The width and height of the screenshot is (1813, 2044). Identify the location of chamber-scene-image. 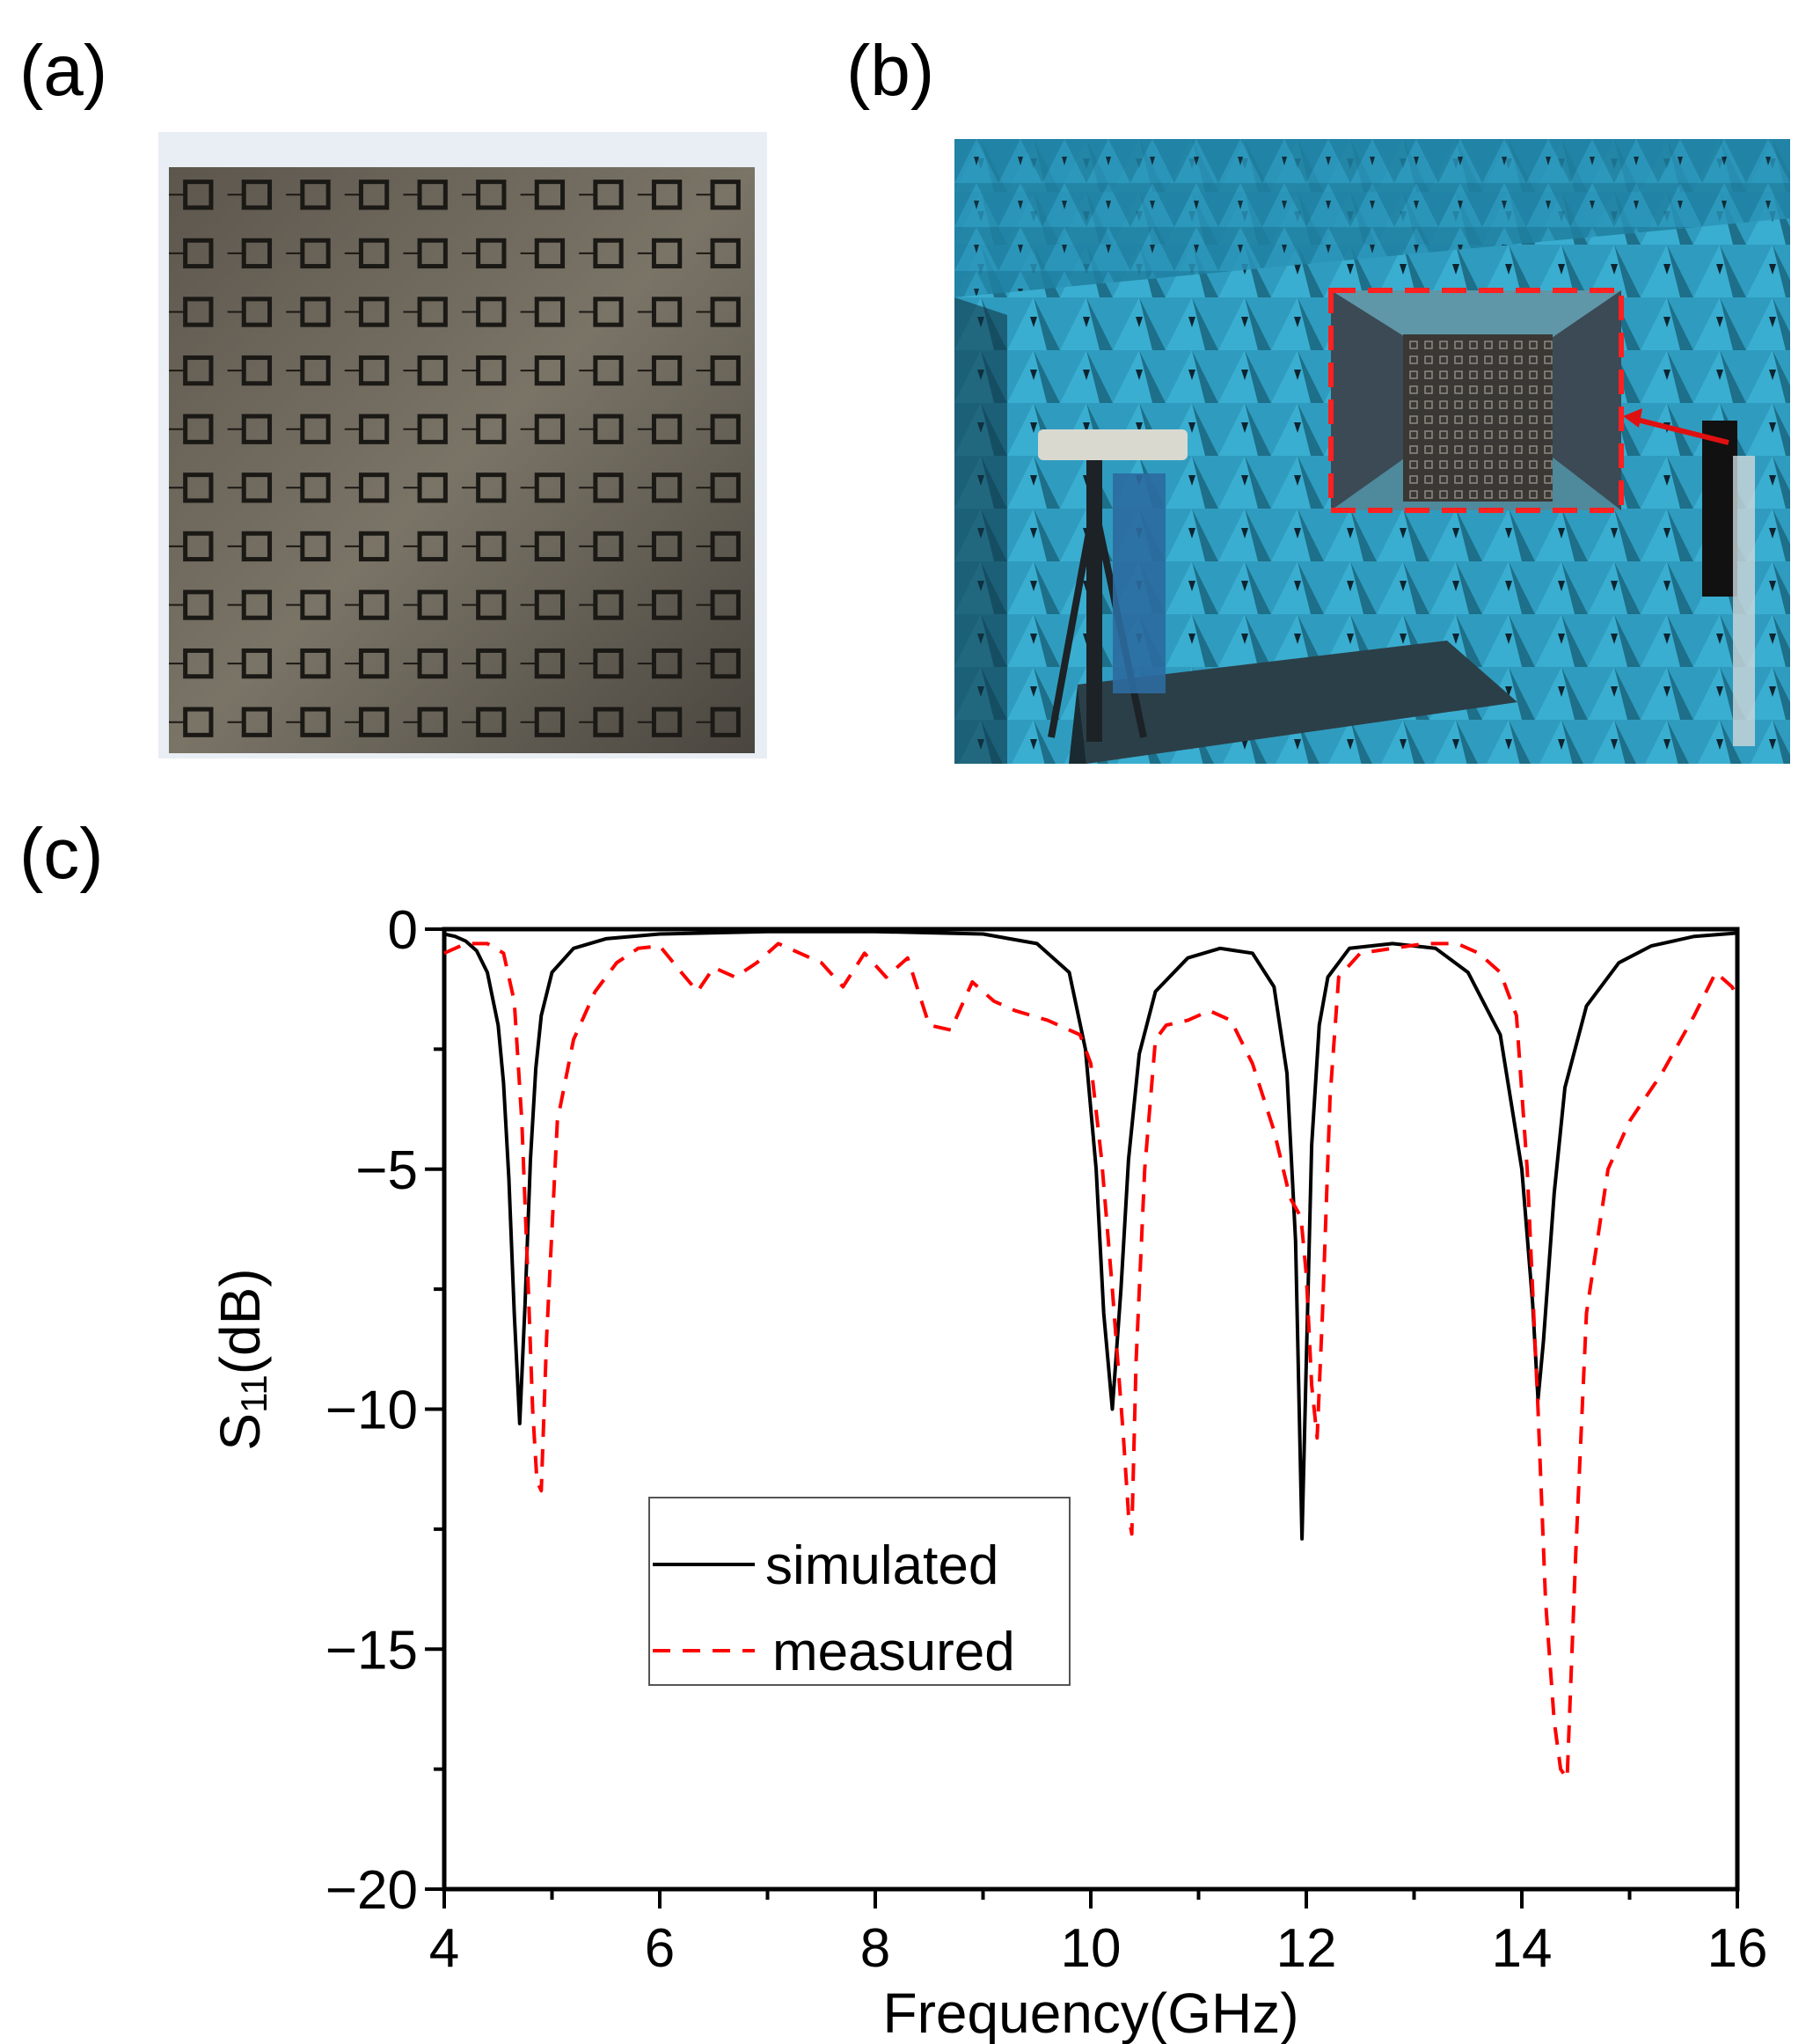
(1372, 451).